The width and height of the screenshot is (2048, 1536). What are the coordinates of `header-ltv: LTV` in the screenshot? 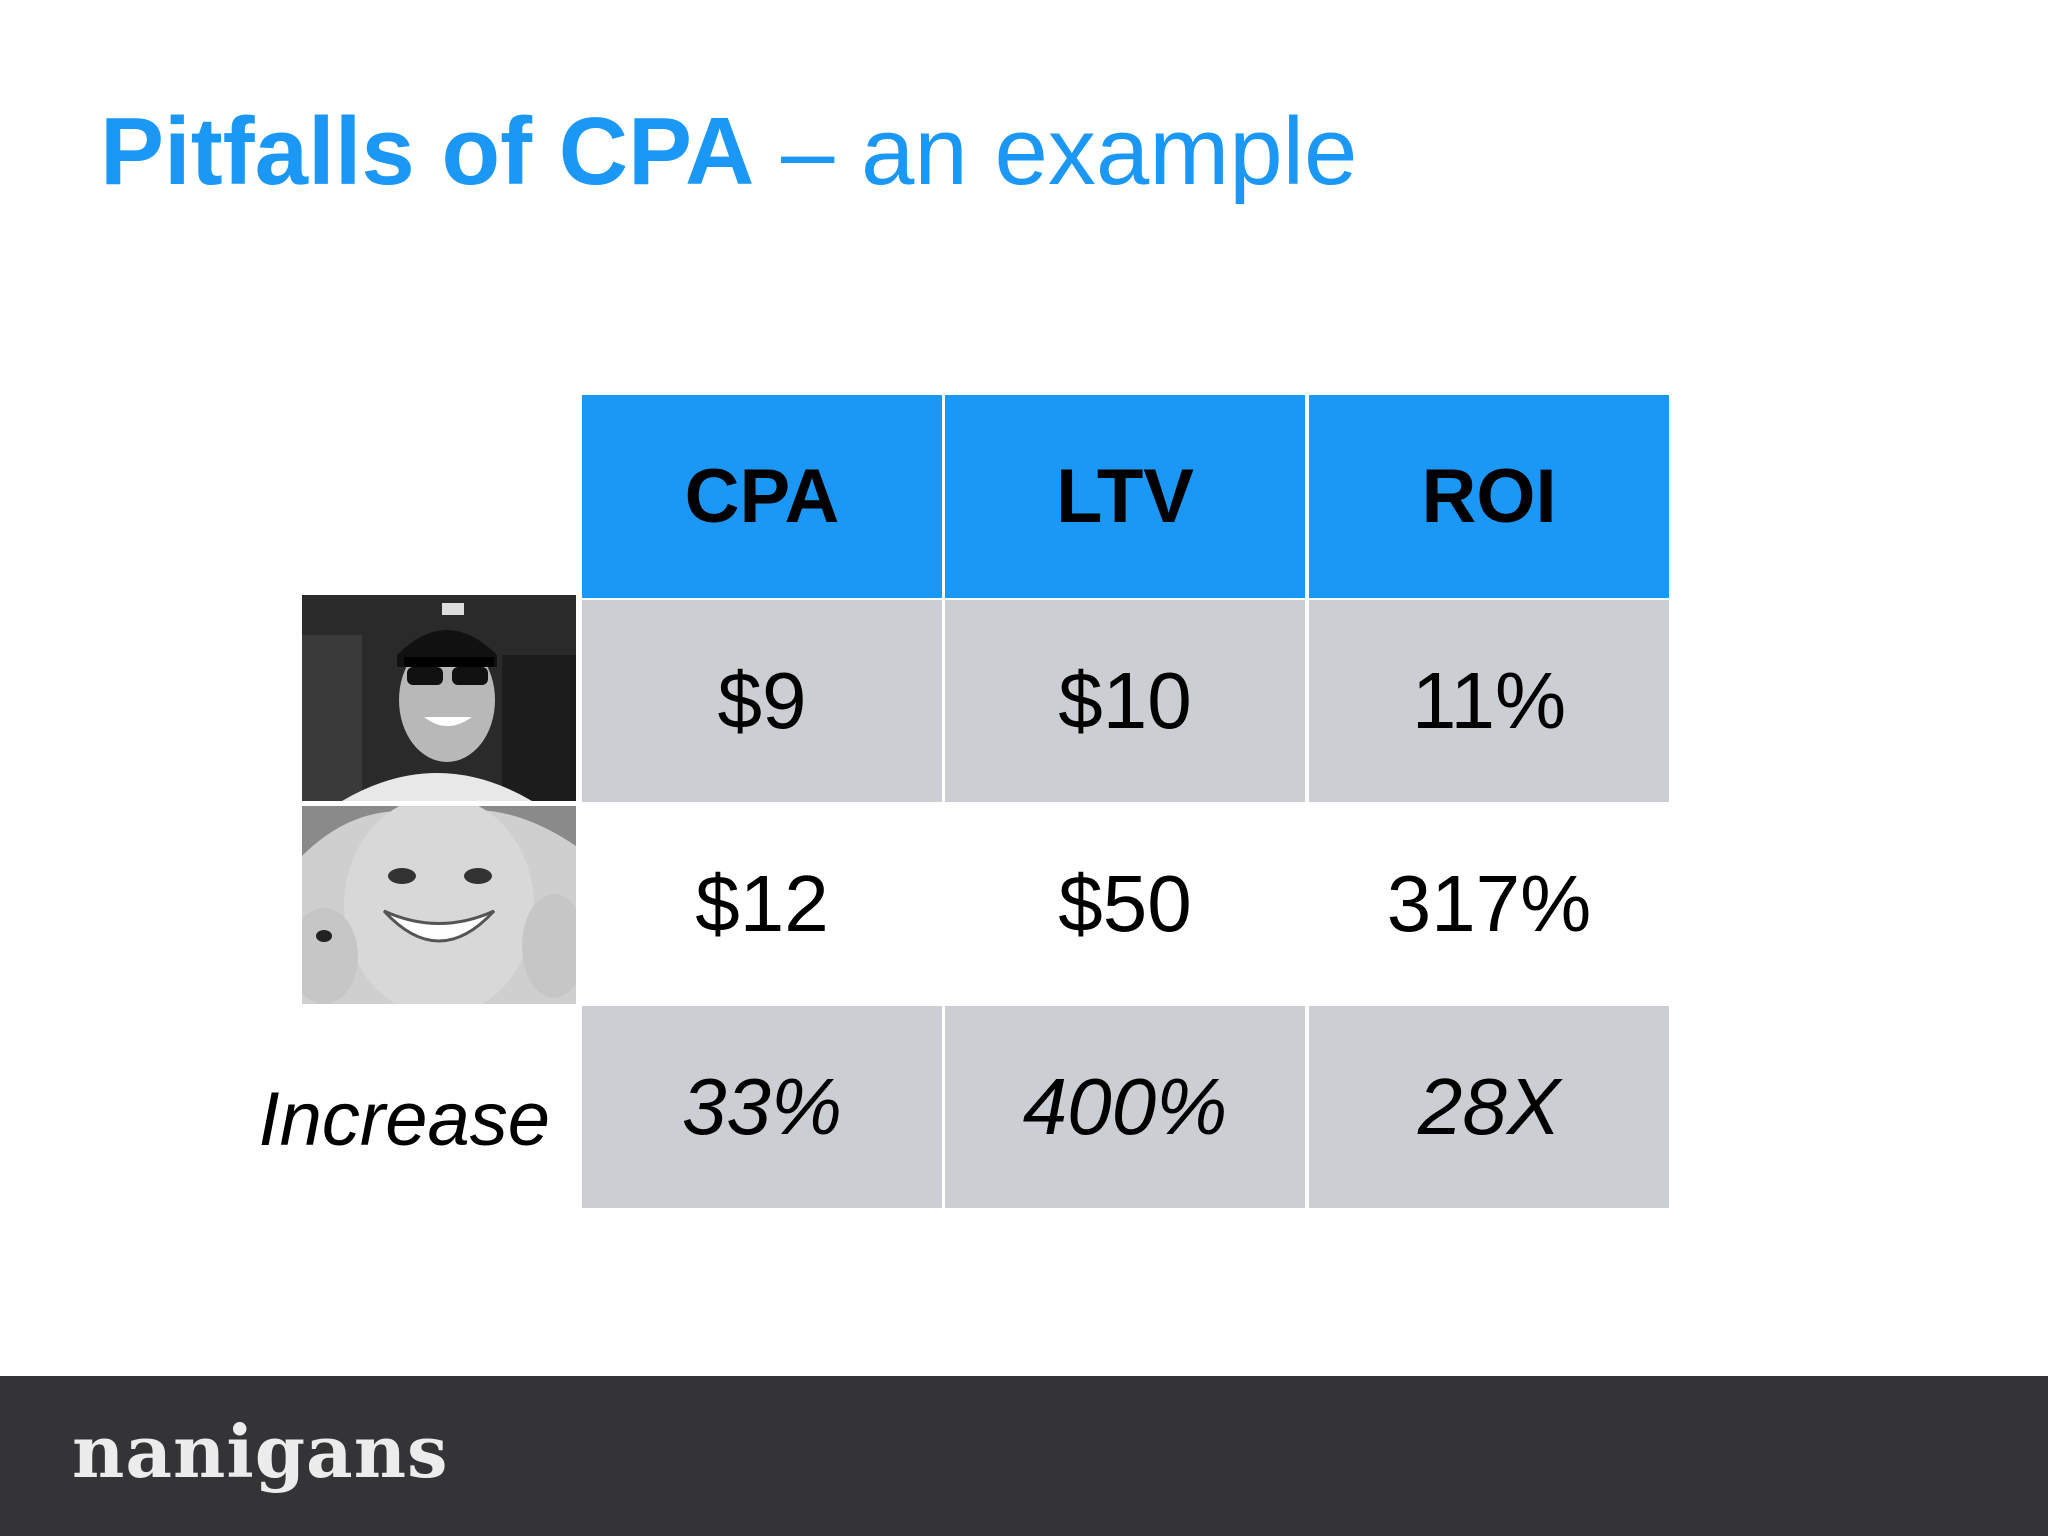 It's located at (1125, 496).